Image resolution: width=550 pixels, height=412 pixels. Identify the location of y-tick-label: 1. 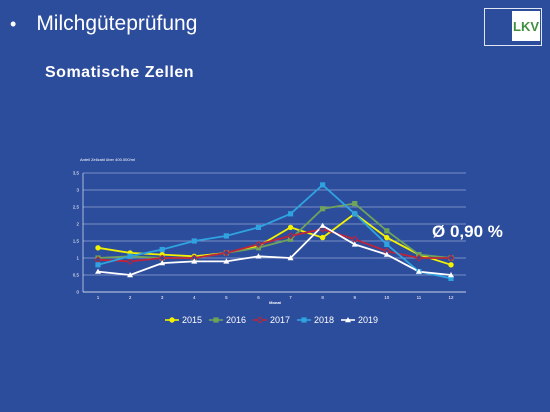
(77, 258).